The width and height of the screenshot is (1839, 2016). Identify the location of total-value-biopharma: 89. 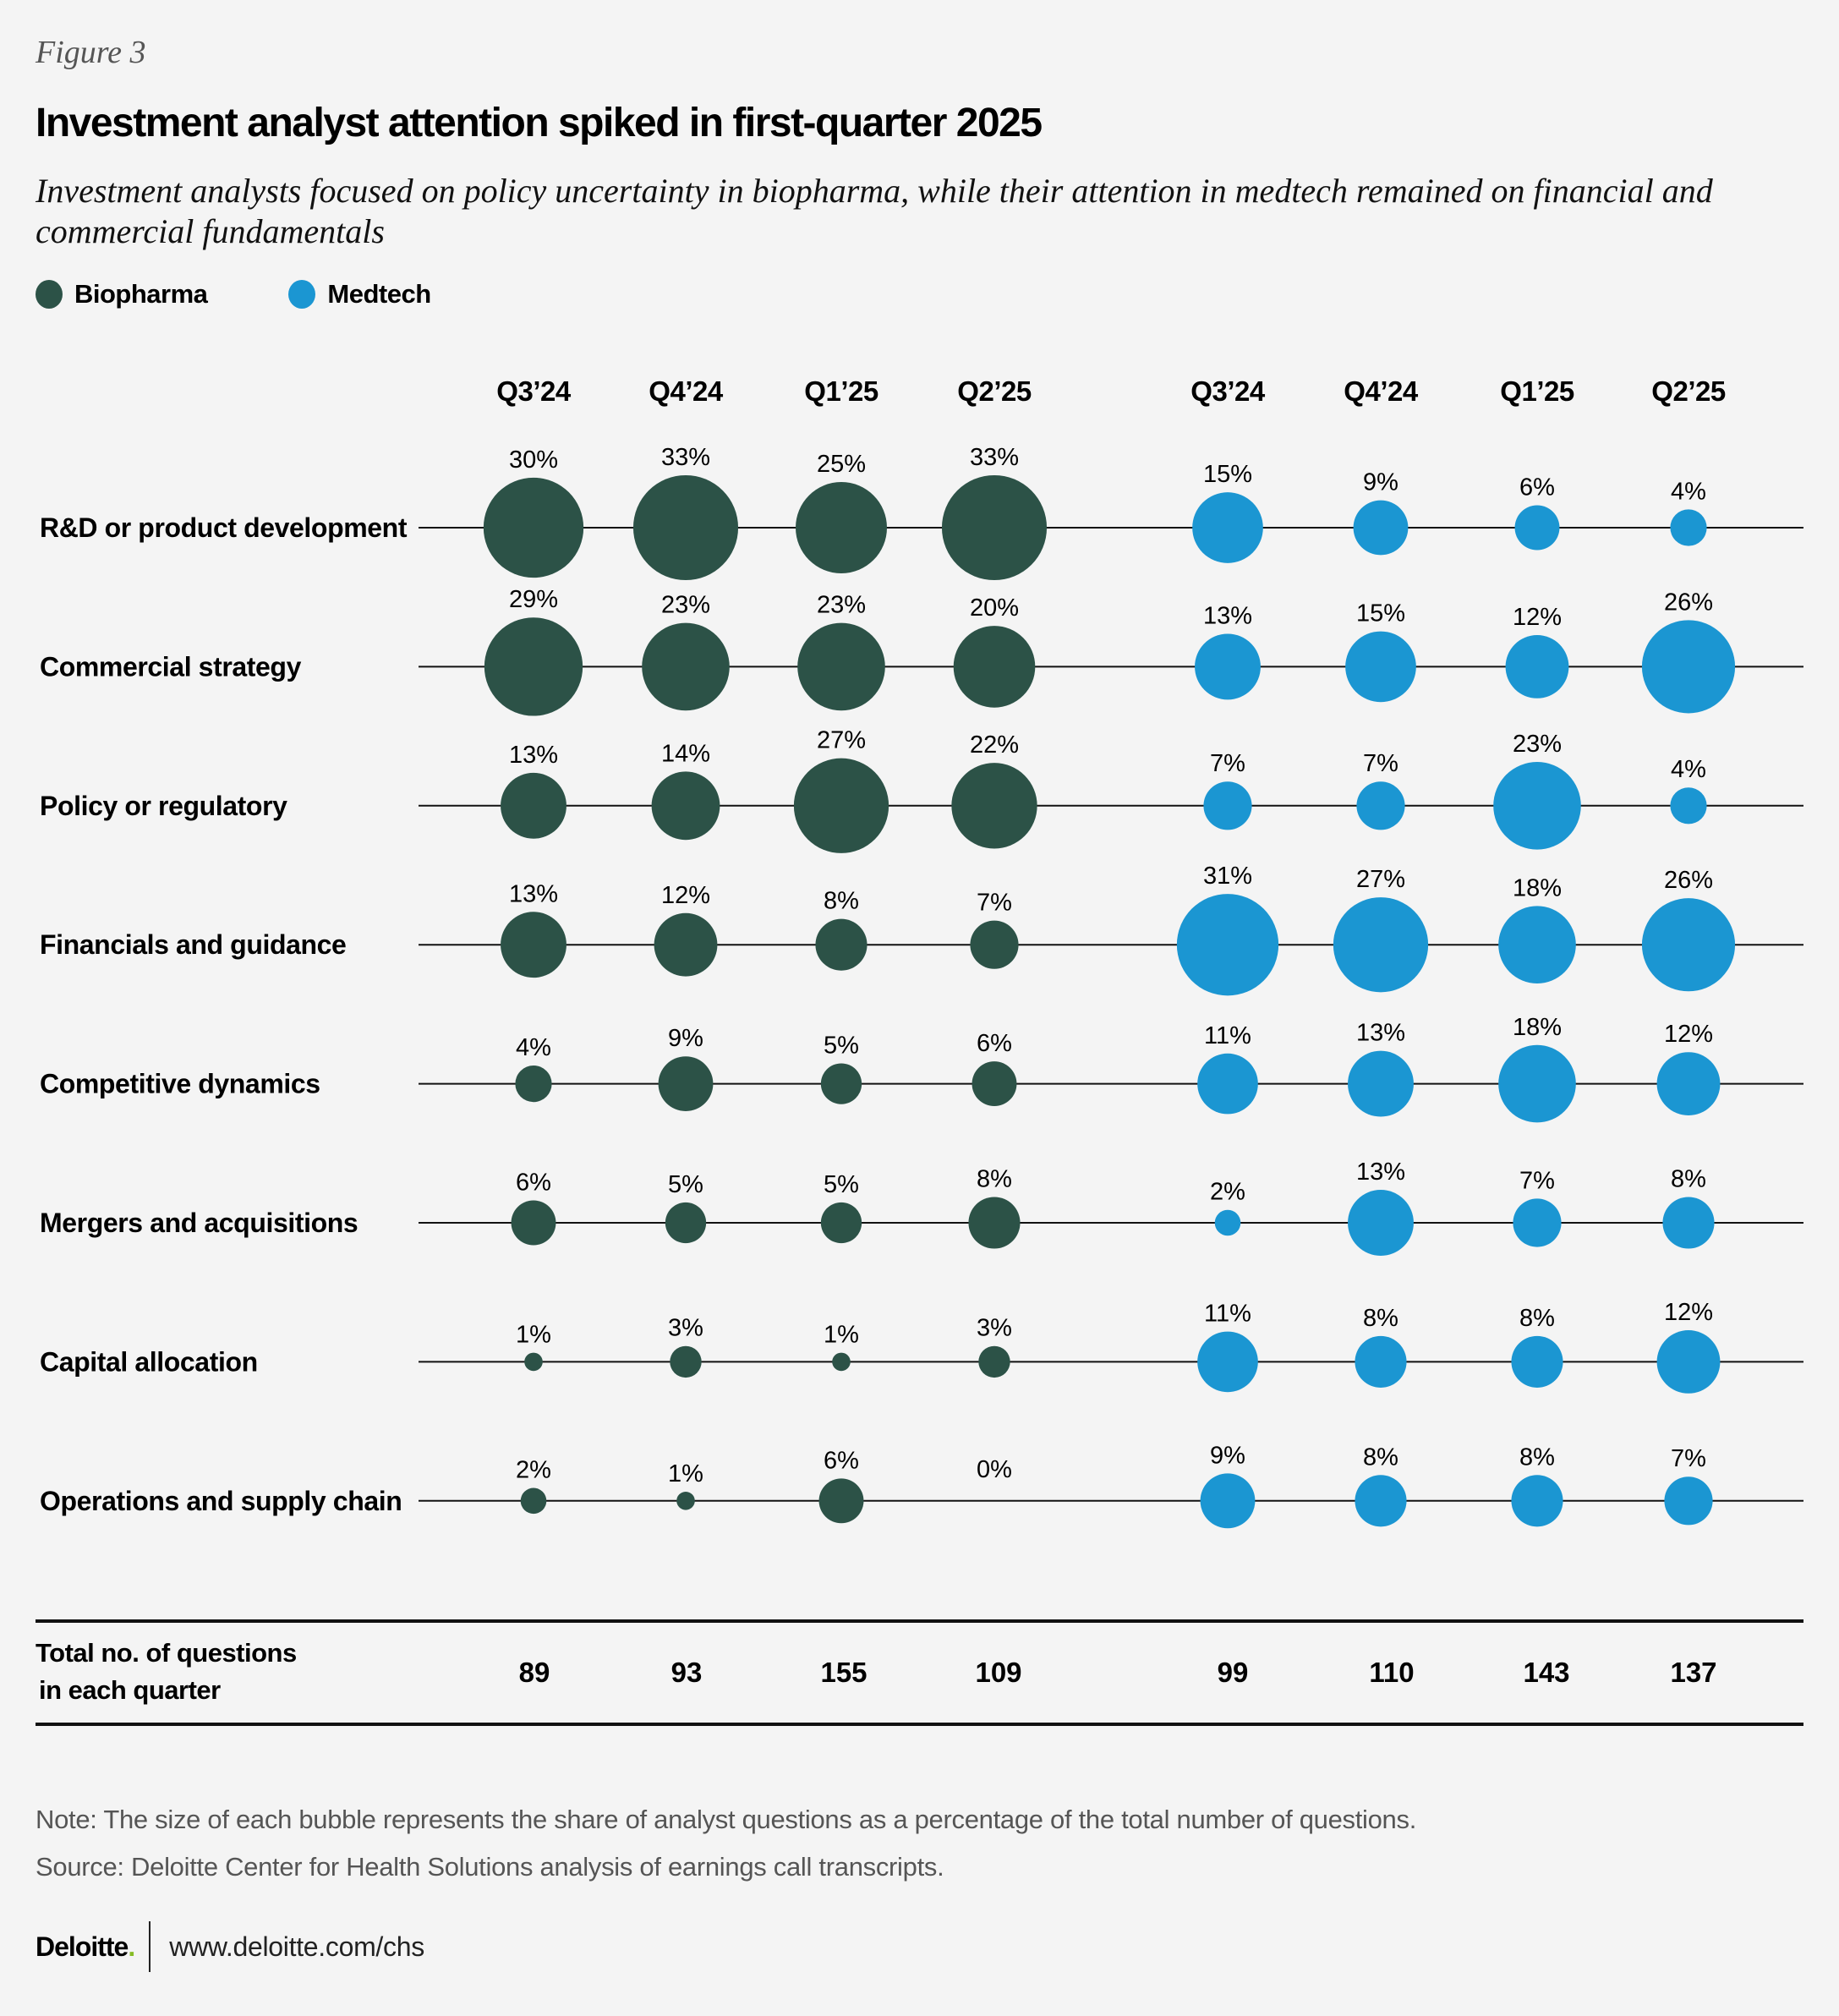
(534, 1672).